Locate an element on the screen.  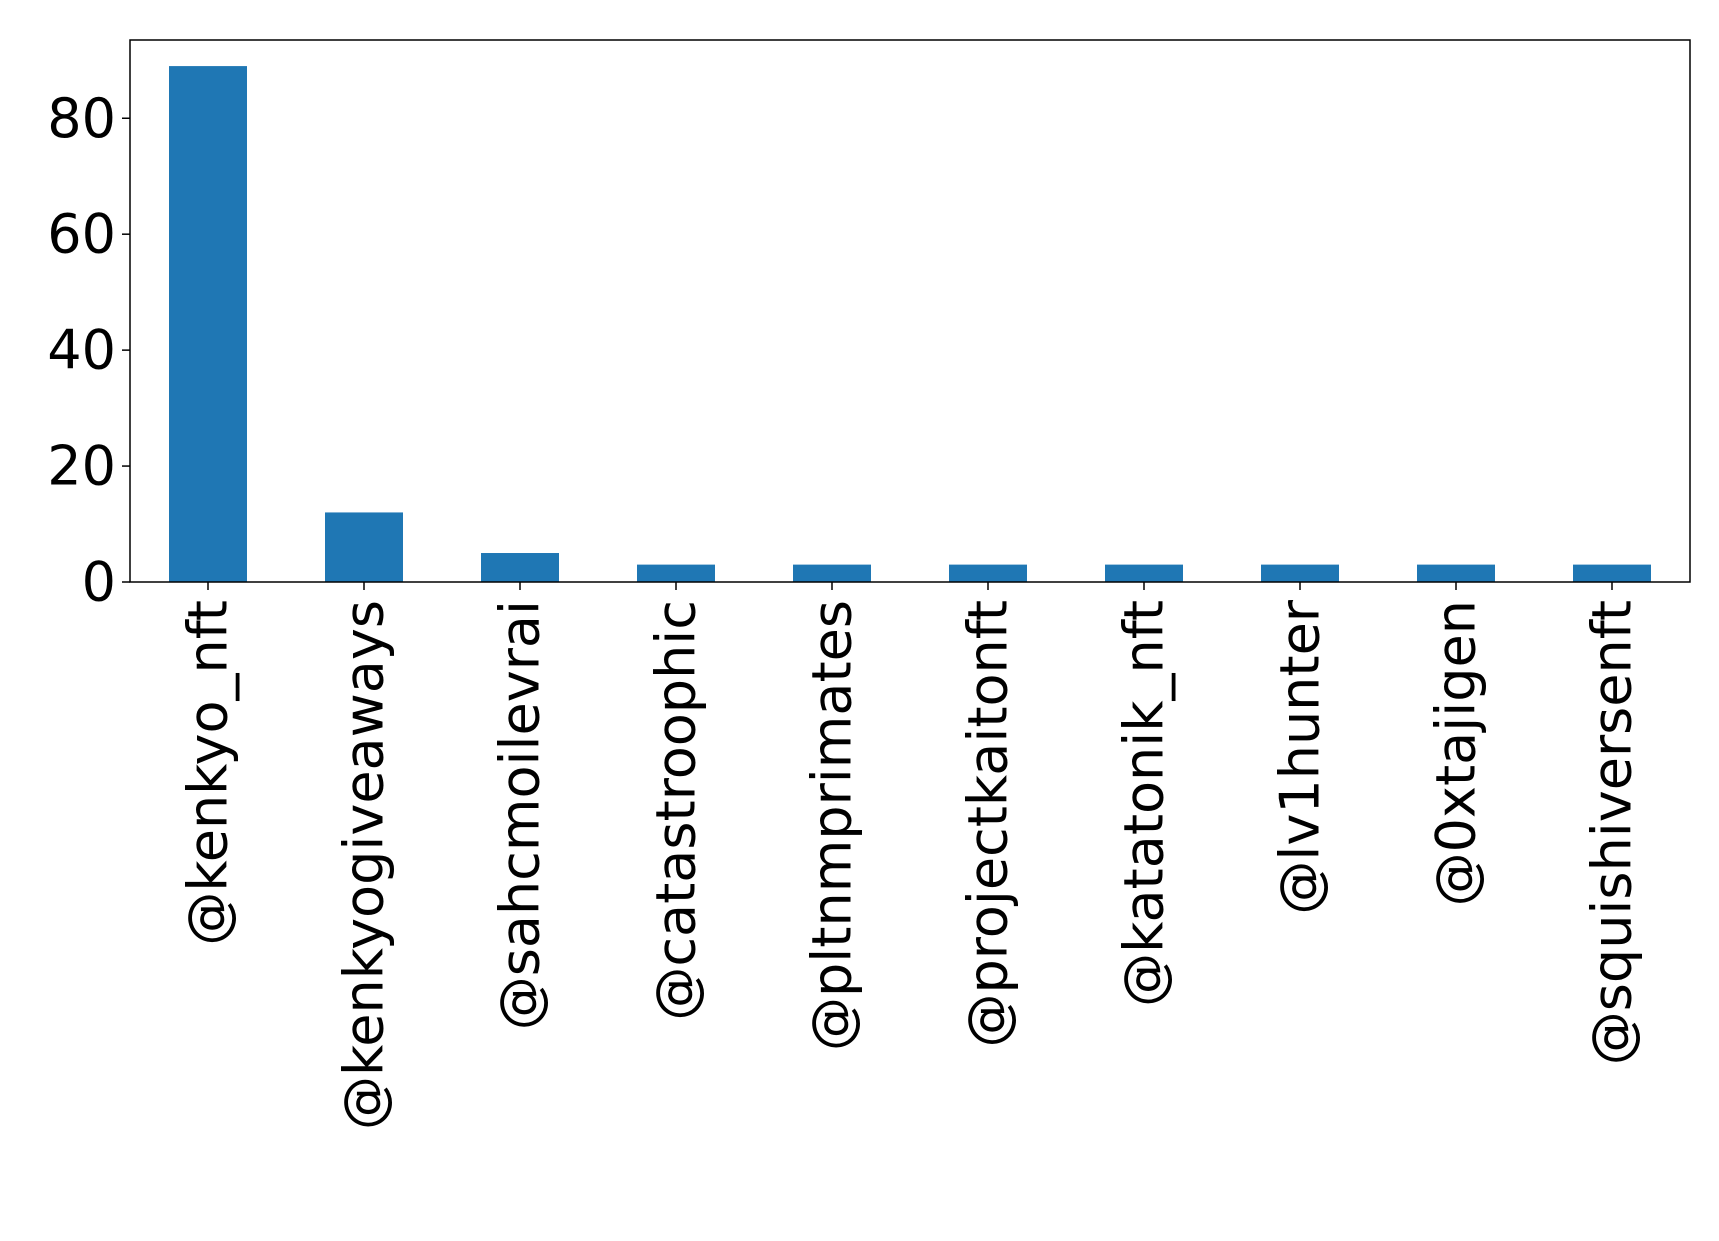
x-tick-label: @projectkaitonft is located at coordinates (988, 824).